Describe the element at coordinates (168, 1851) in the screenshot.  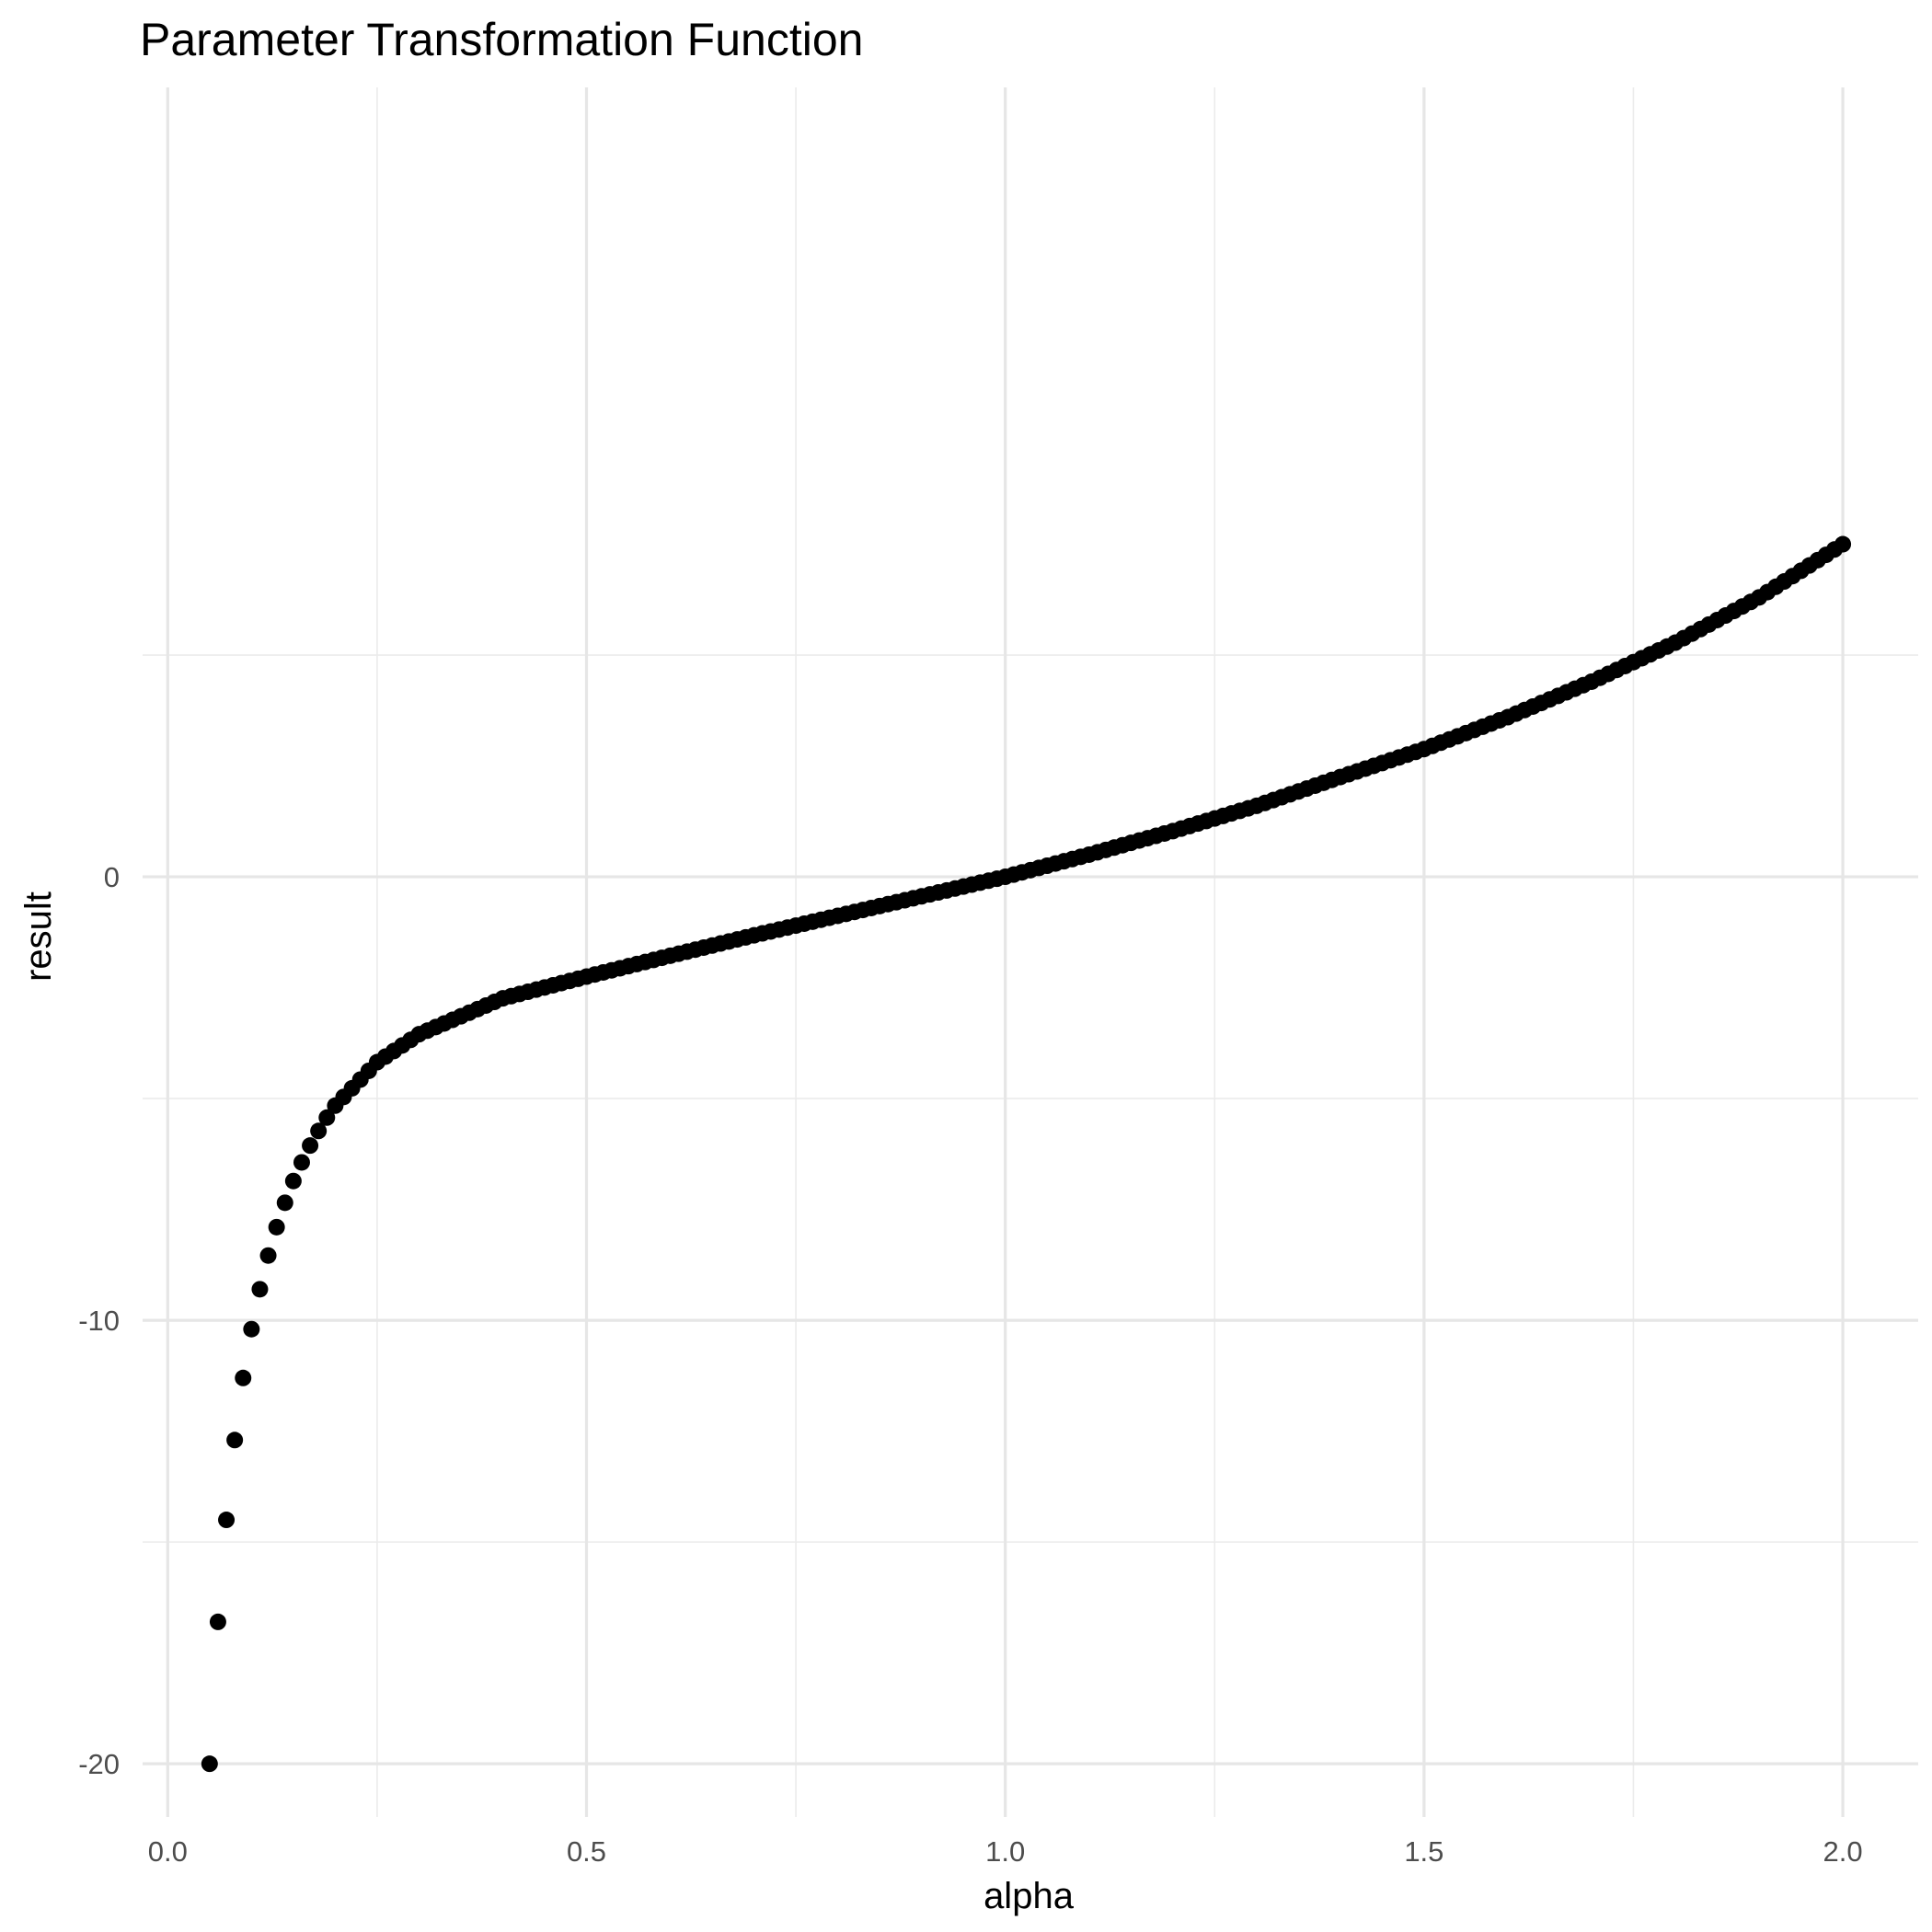
I see `x-tick-label: 0.0` at that location.